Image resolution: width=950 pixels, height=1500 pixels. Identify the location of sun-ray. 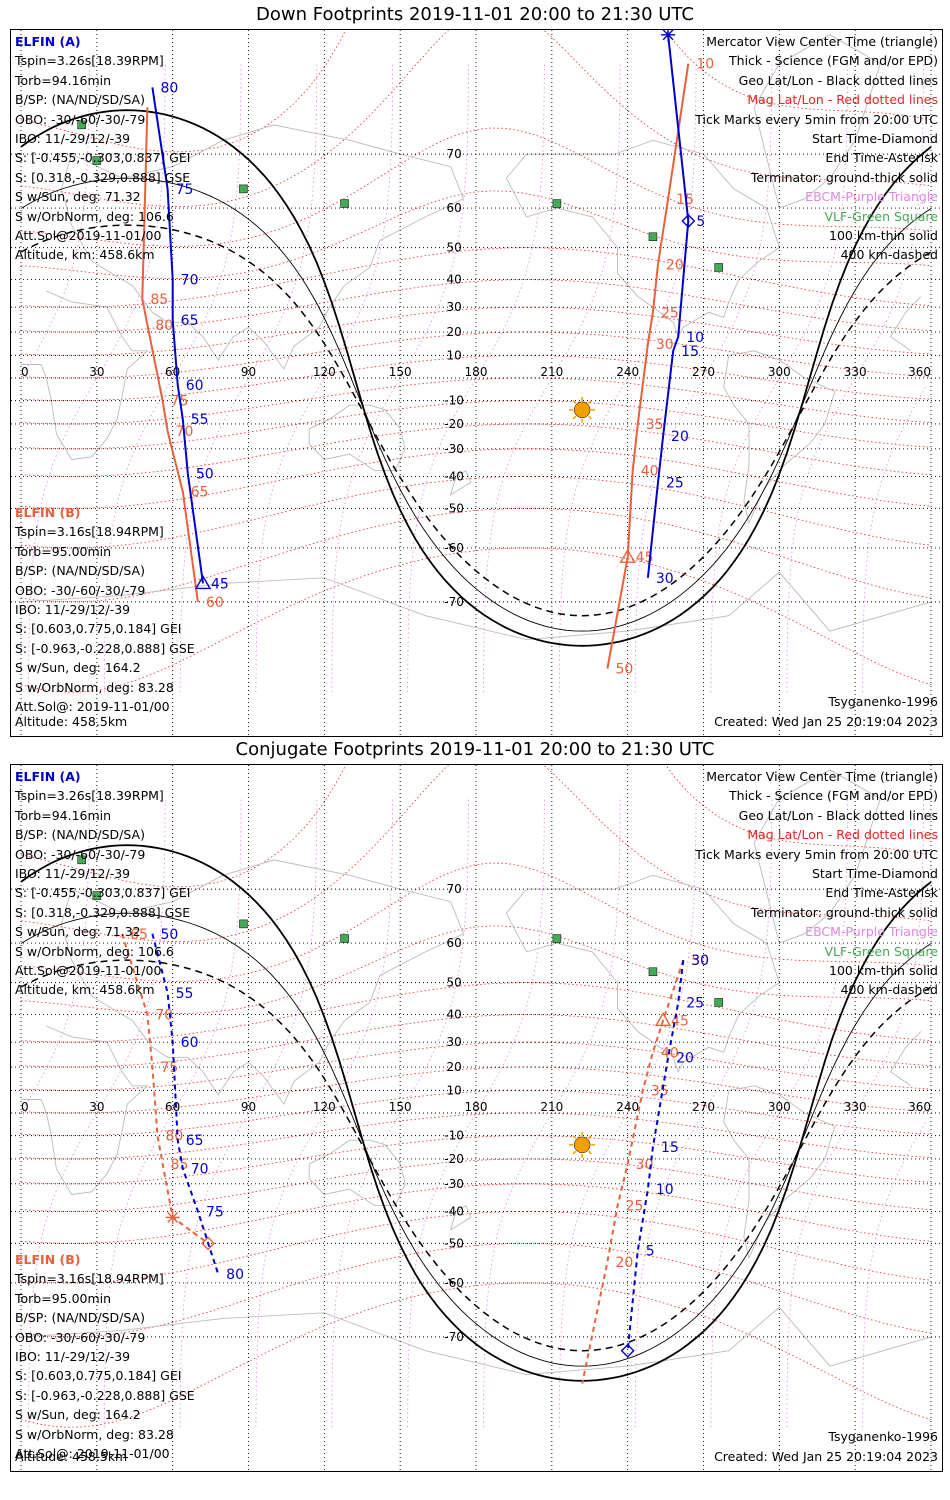
(590, 417).